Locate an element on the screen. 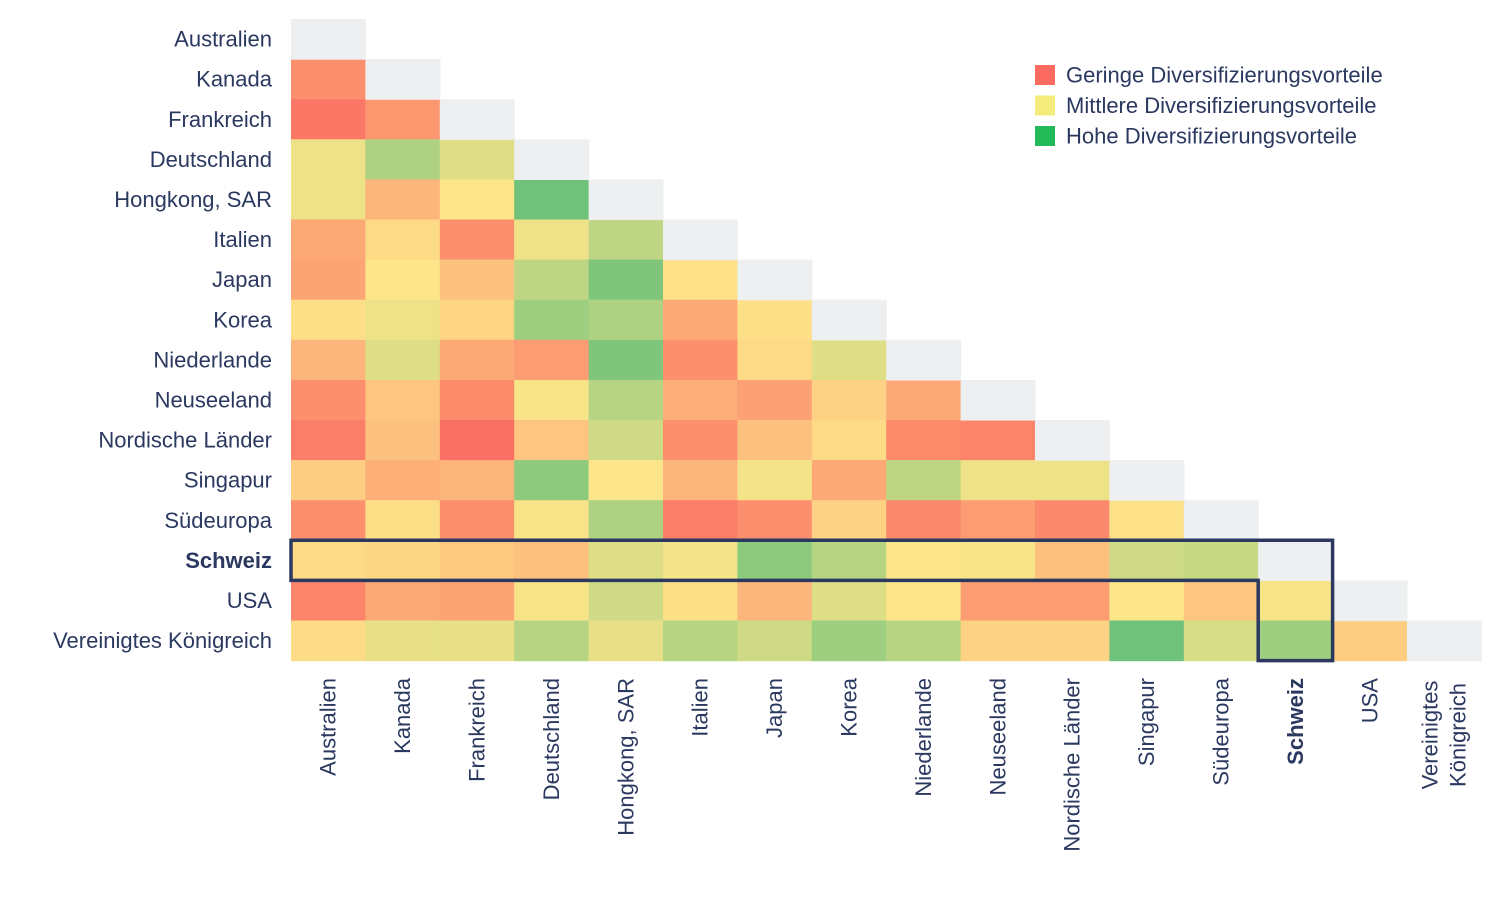 This screenshot has height=900, width=1500. y-tick-label: USA is located at coordinates (250, 600).